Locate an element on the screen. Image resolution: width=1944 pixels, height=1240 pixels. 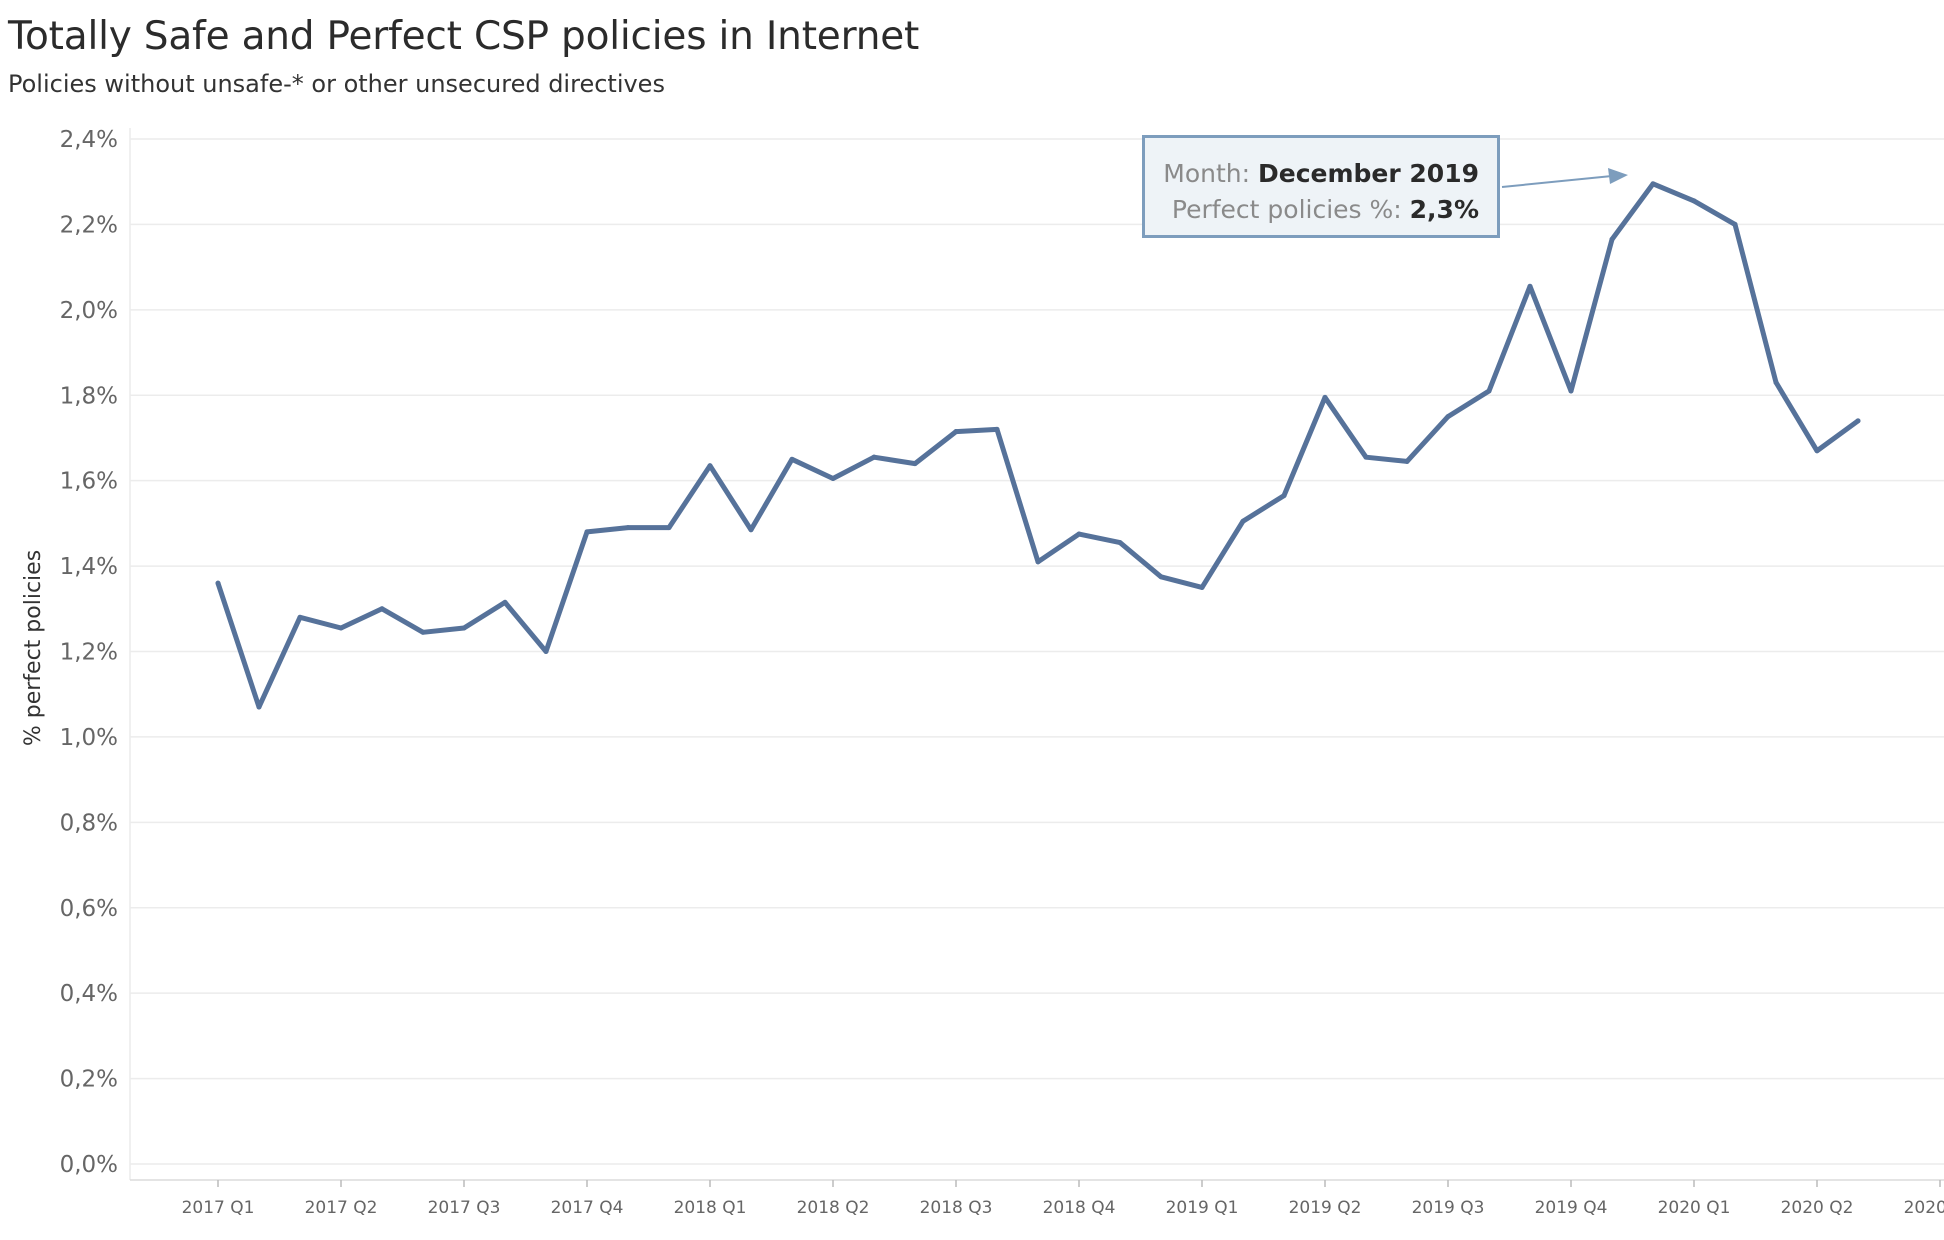
y-tick-label: 1,2% is located at coordinates (89, 653).